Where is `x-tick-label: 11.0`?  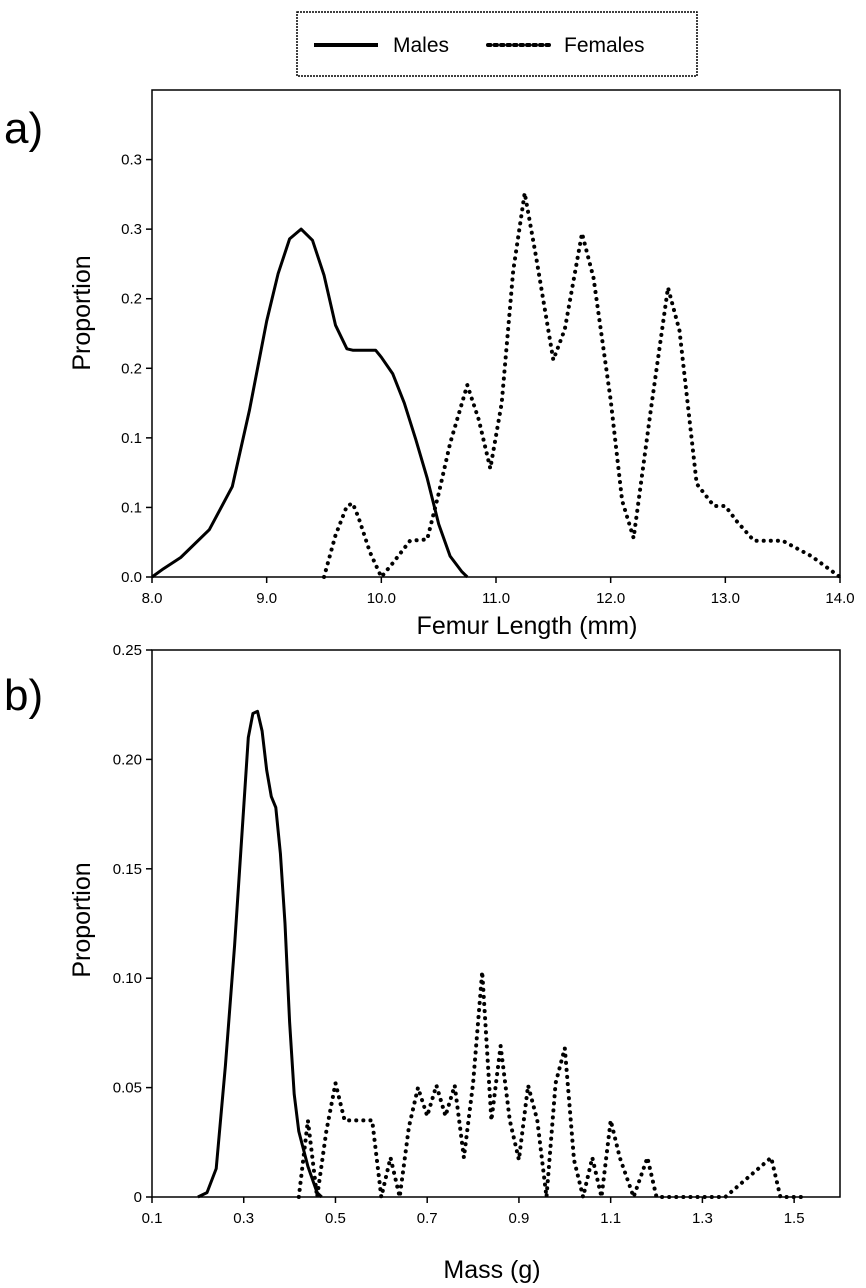 x-tick-label: 11.0 is located at coordinates (496, 598).